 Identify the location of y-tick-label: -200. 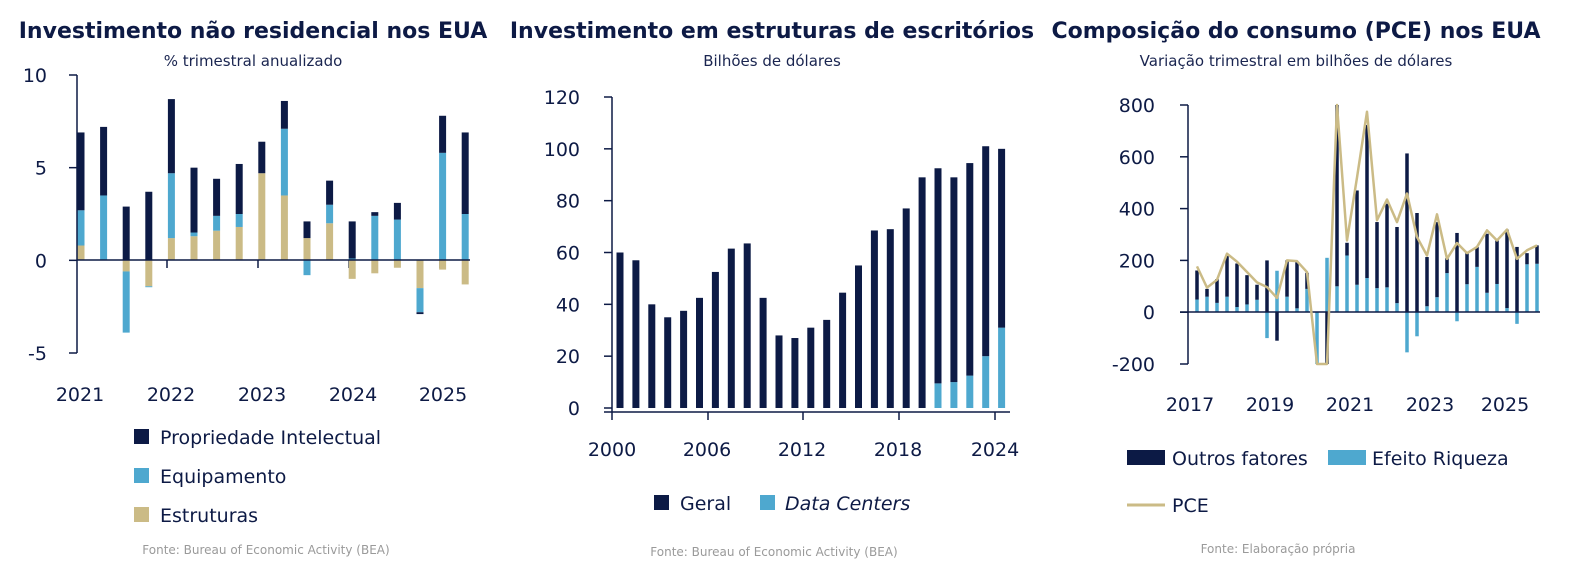
(1133, 365).